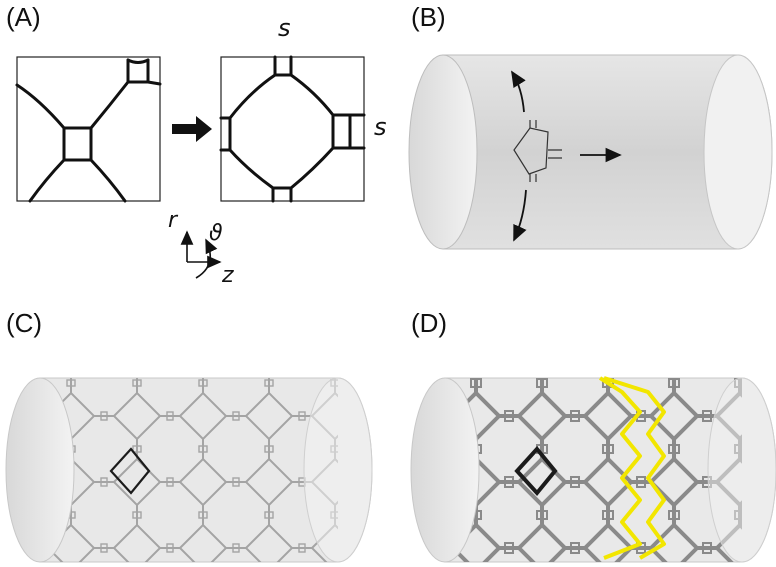 The height and width of the screenshot is (567, 776). I want to click on transform-arrow, so click(192, 129).